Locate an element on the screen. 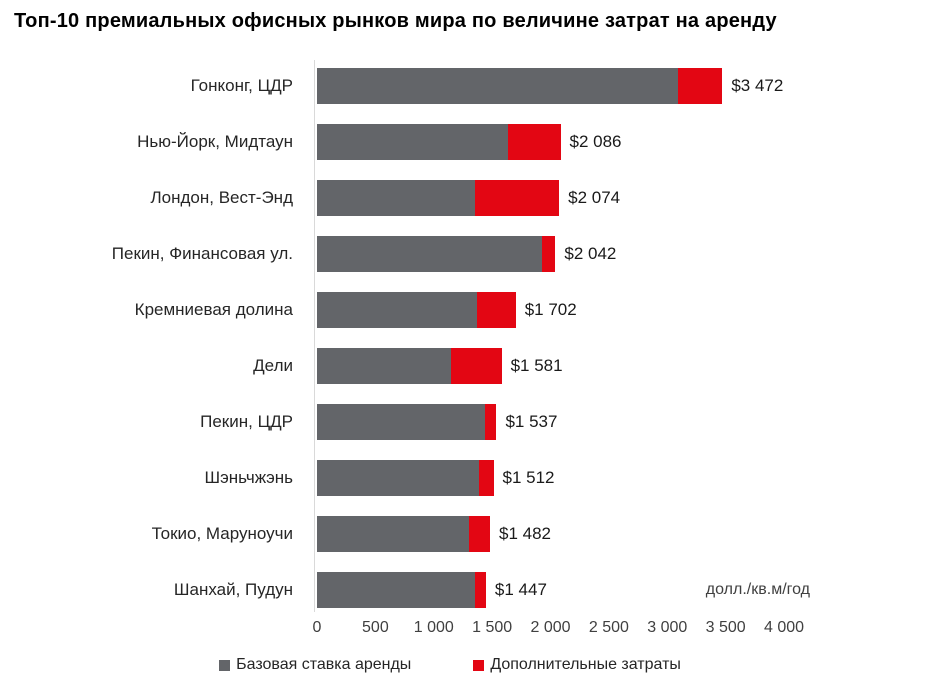  x-axis-tick-label: 1 500 is located at coordinates (492, 627).